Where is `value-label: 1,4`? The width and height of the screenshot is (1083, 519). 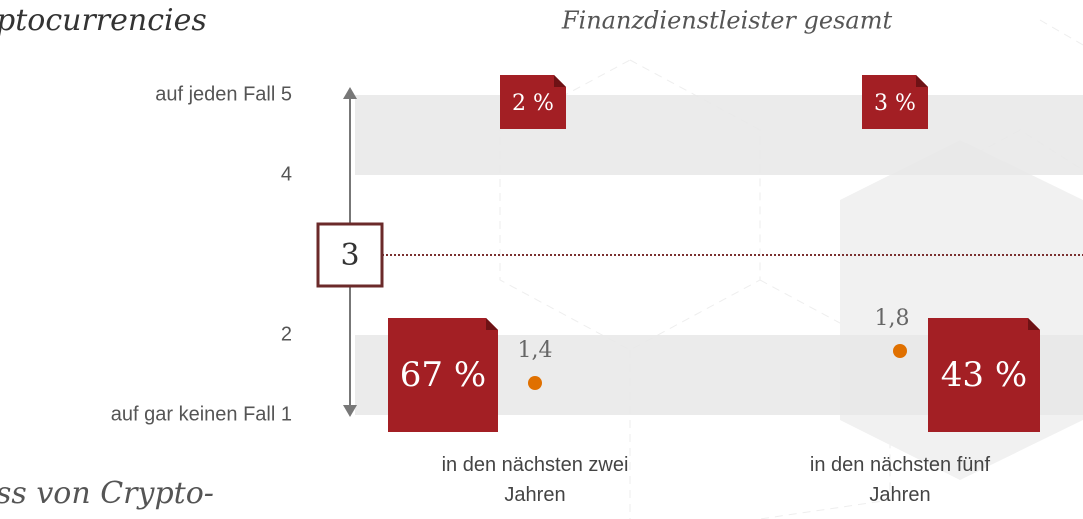
value-label: 1,4 is located at coordinates (535, 350).